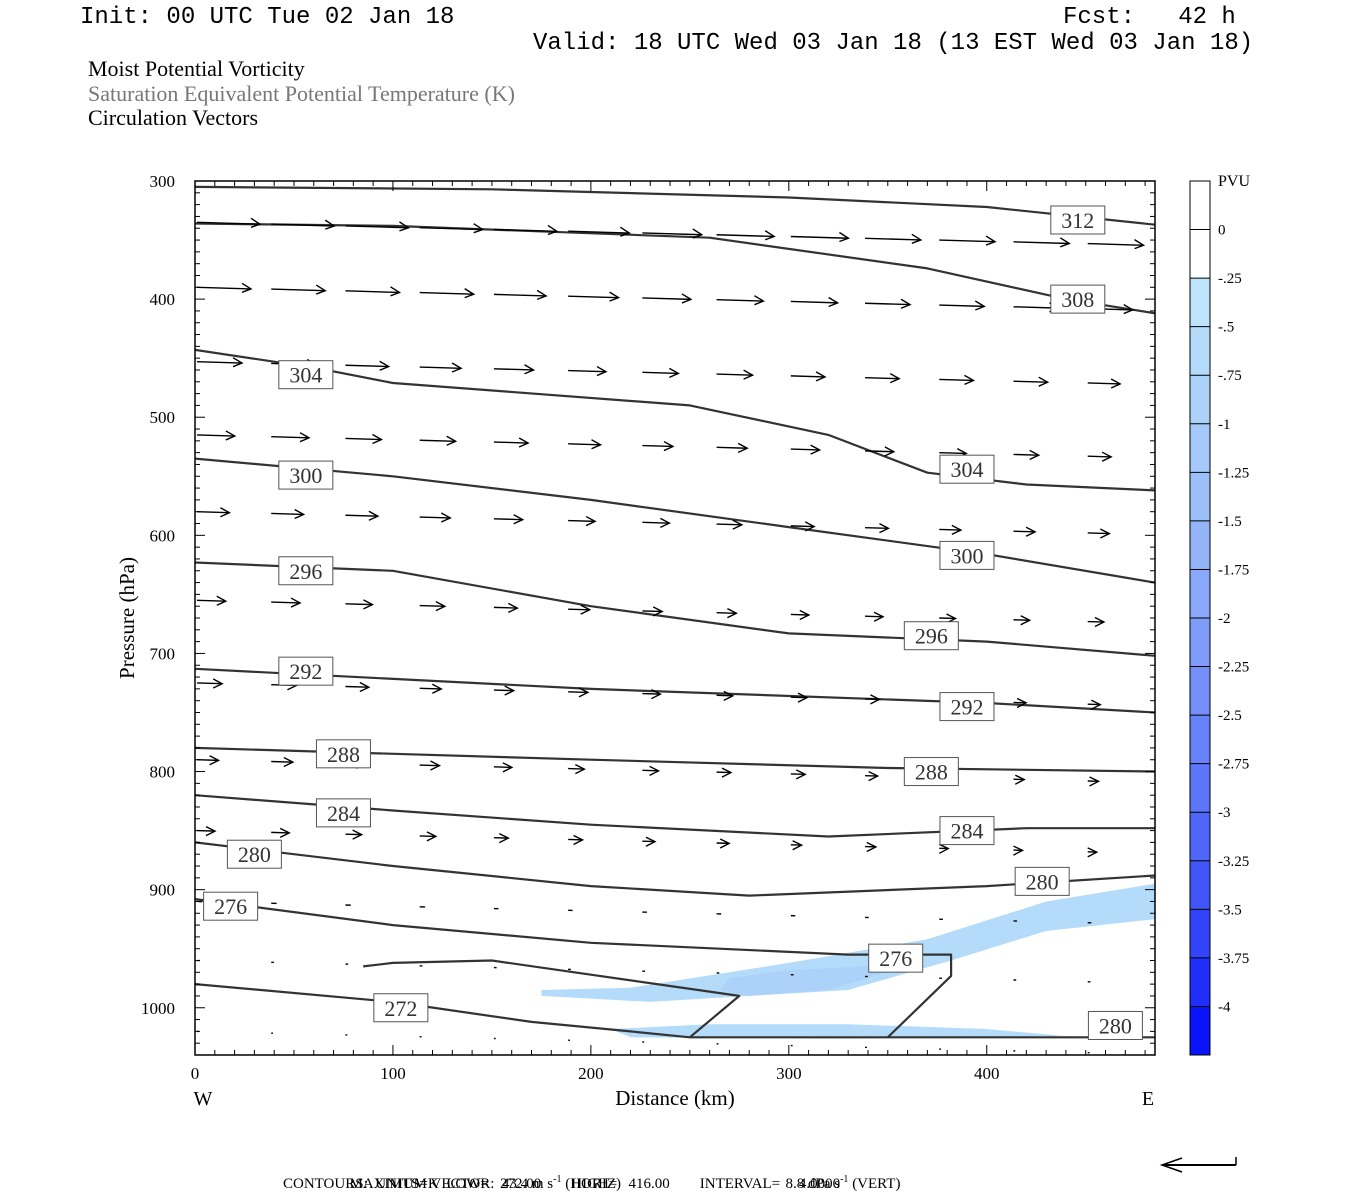  What do you see at coordinates (1233, 668) in the screenshot?
I see `colorbar-label: -2.25` at bounding box center [1233, 668].